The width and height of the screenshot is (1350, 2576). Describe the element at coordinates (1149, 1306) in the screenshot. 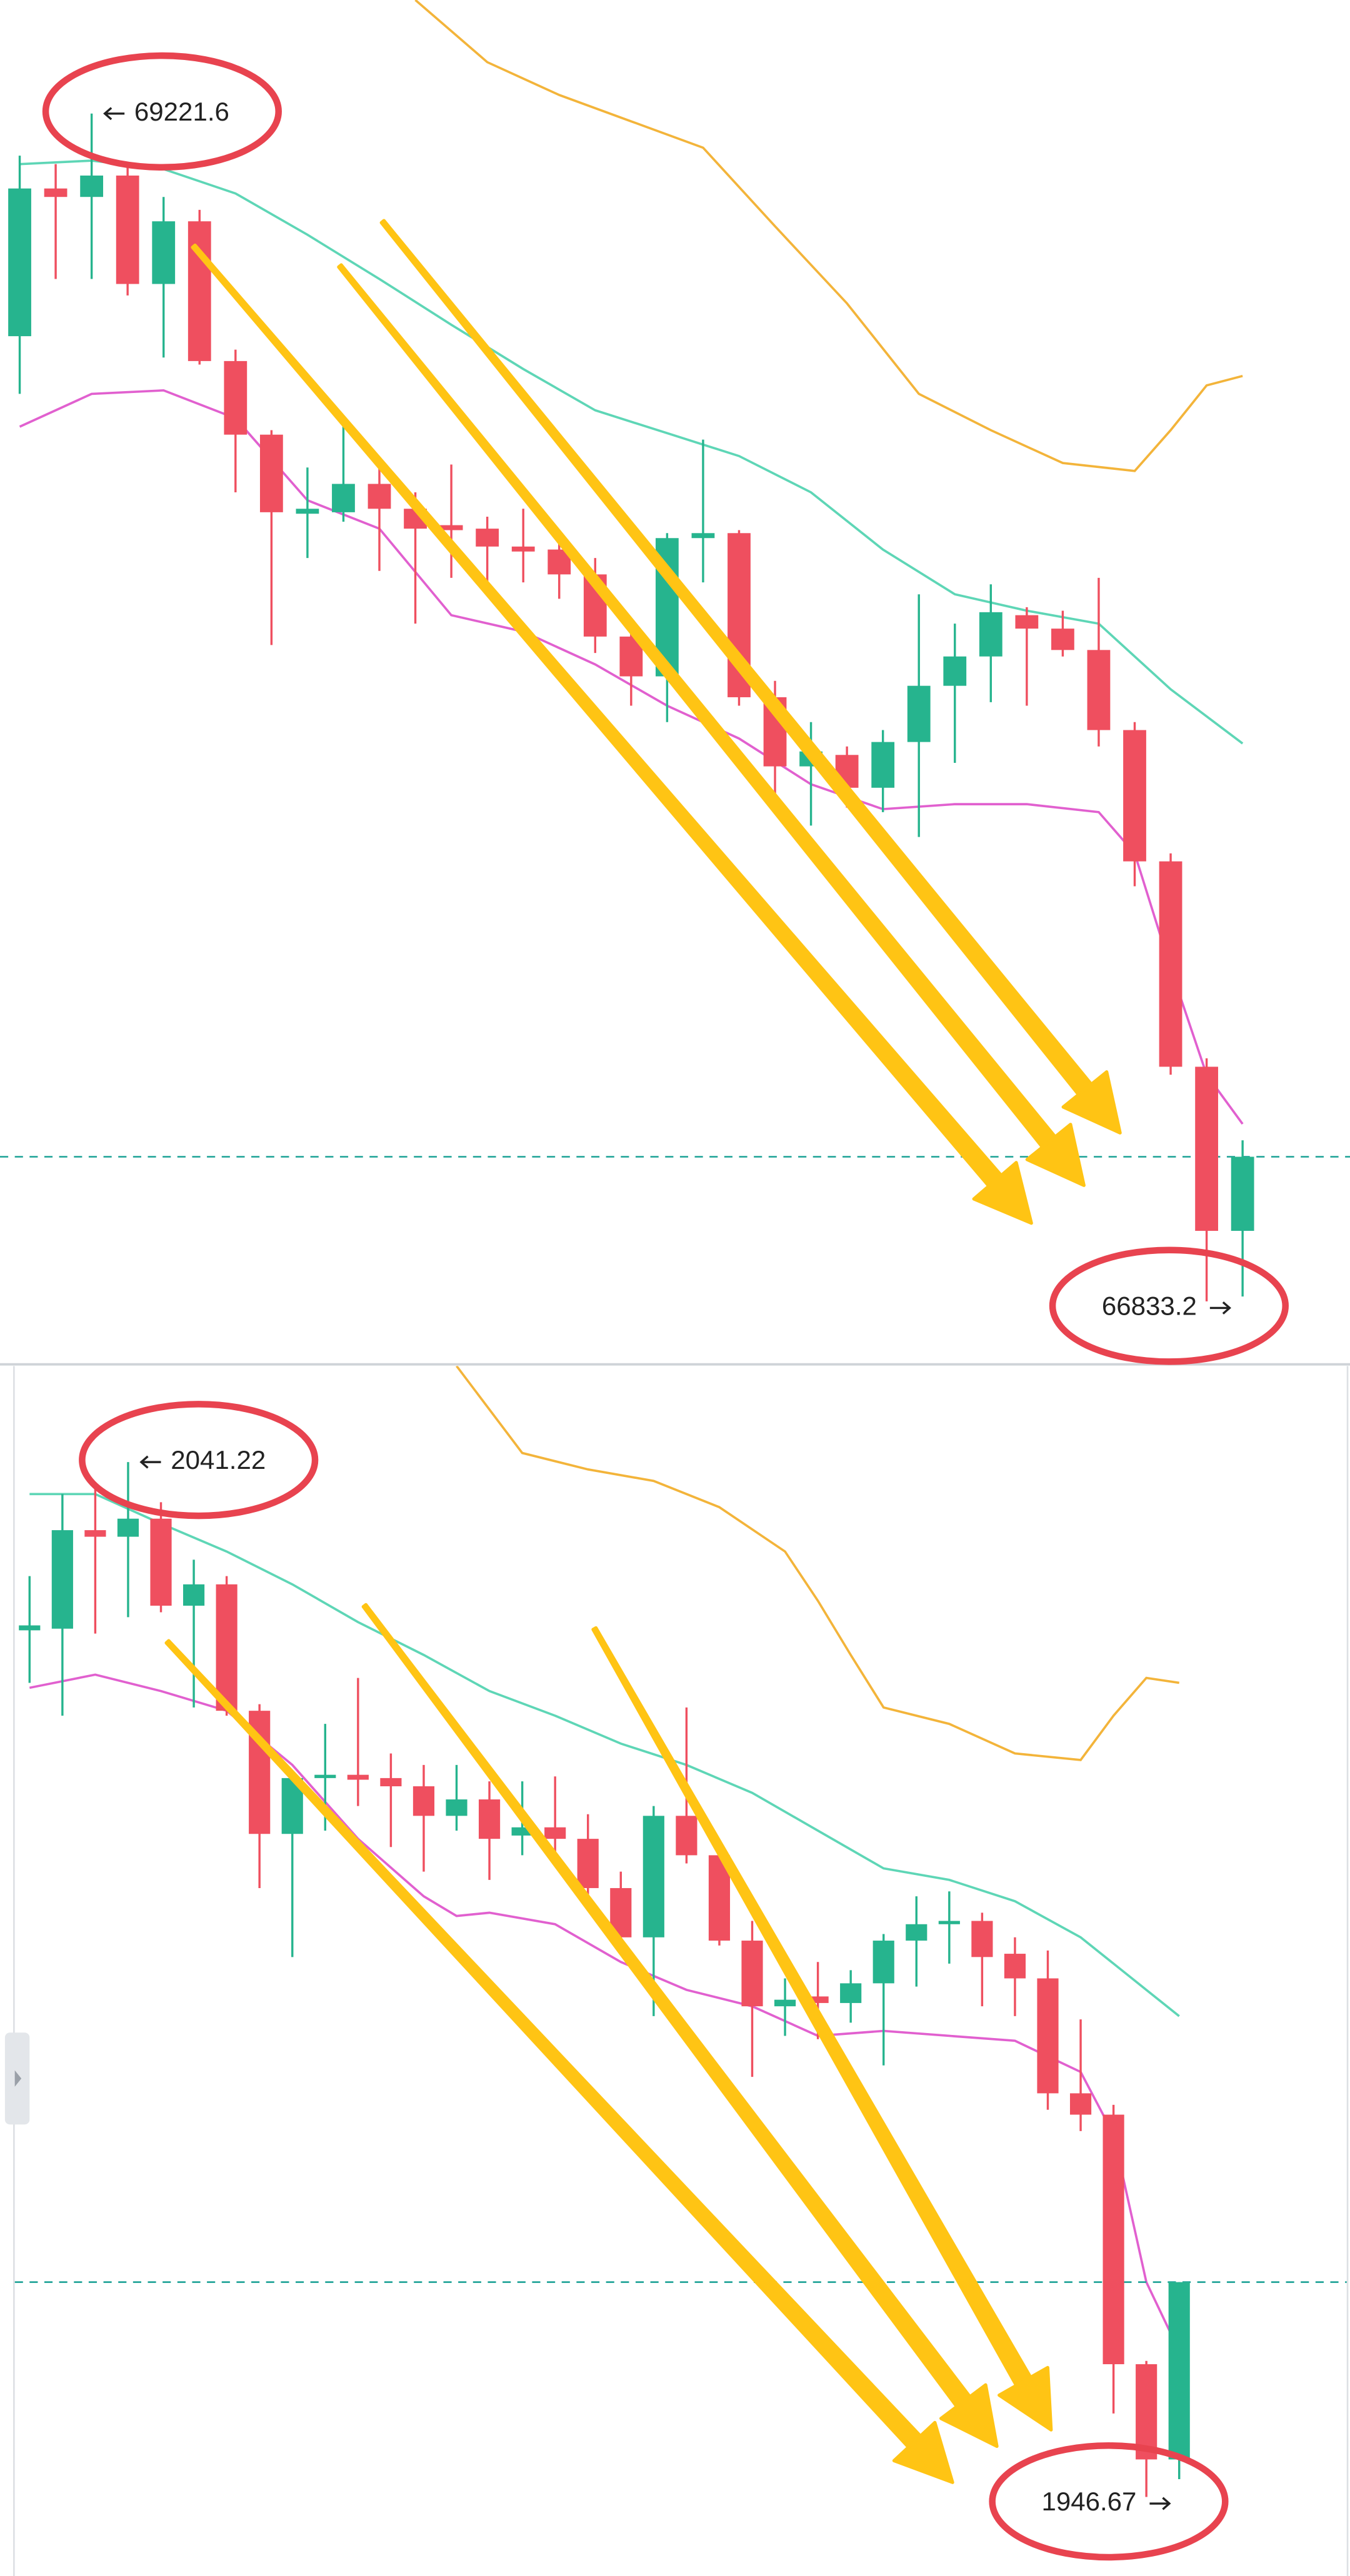

I see `low-label: 66833.2` at that location.